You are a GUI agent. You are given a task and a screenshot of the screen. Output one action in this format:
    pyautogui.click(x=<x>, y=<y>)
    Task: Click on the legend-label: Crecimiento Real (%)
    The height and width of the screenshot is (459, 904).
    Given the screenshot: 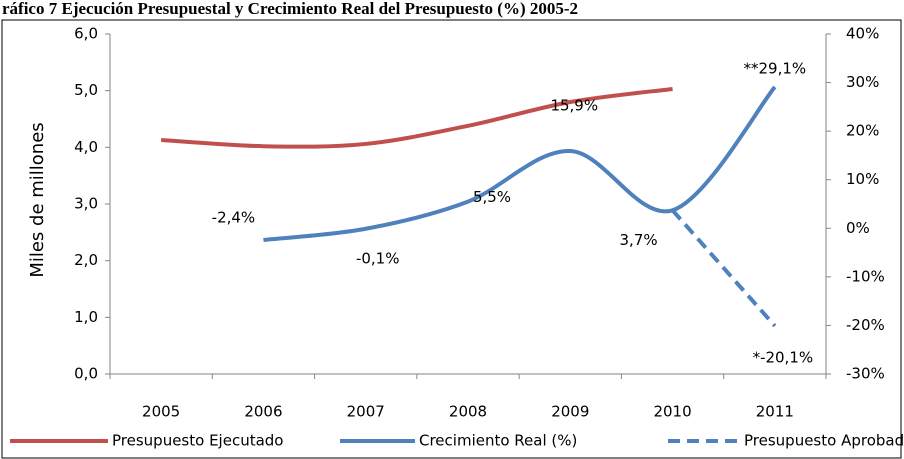 What is the action you would take?
    pyautogui.click(x=498, y=441)
    